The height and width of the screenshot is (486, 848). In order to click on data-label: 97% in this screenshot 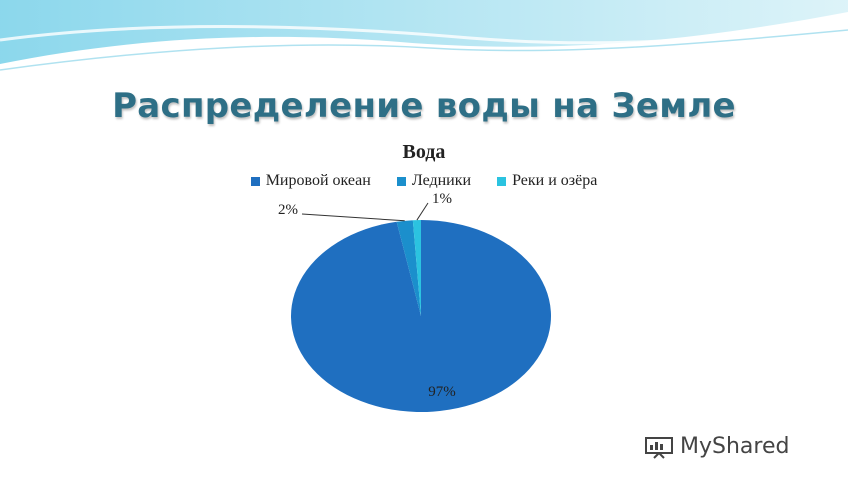, I will do `click(442, 392)`.